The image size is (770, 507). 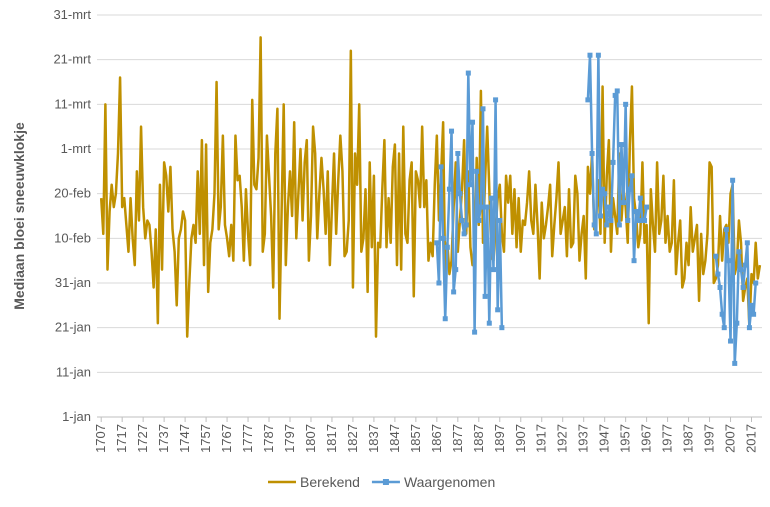 What do you see at coordinates (646, 438) in the screenshot?
I see `x-tick-label: 1967` at bounding box center [646, 438].